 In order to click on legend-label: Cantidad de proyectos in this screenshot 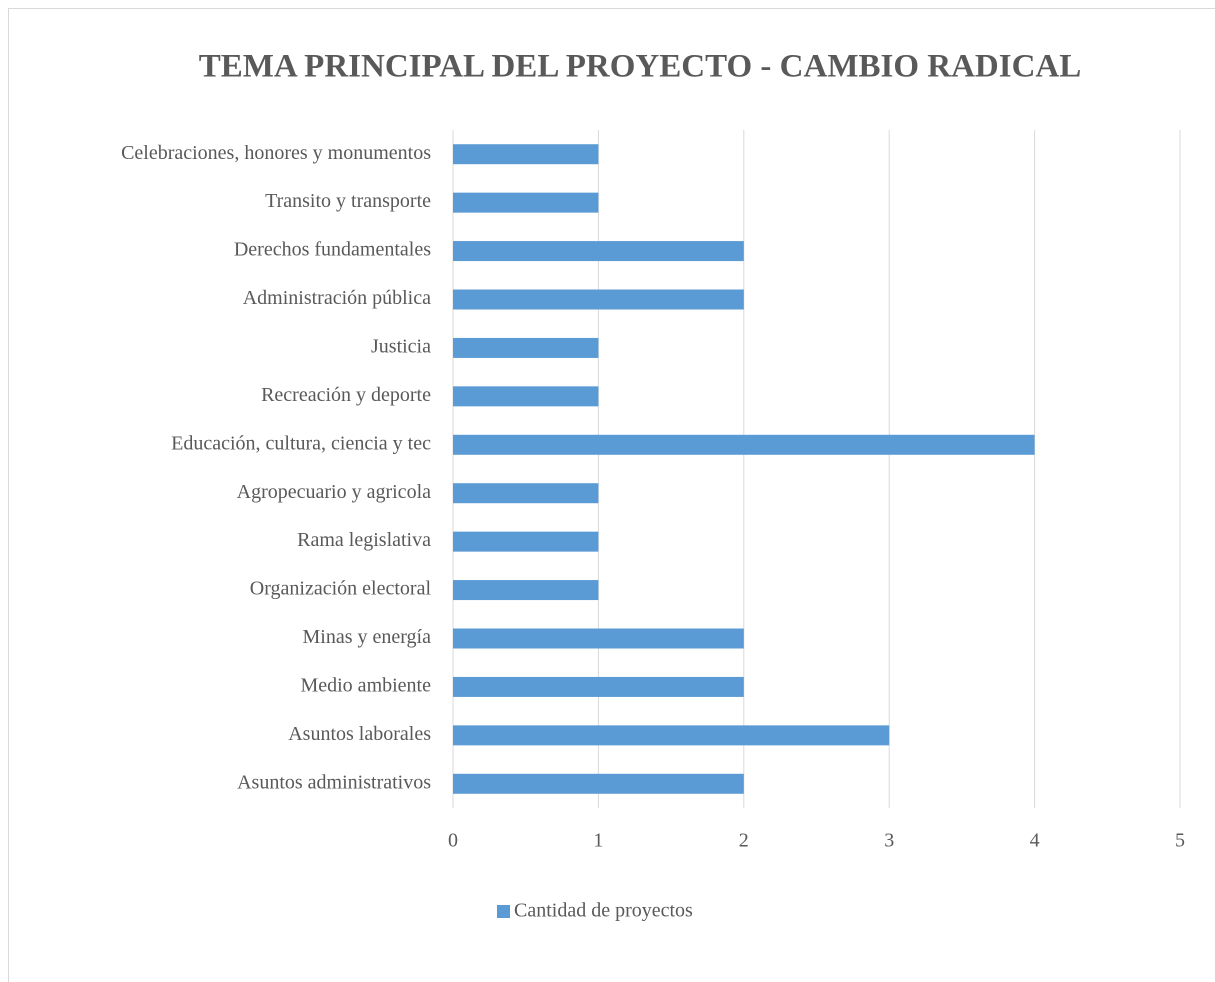, I will do `click(603, 911)`.